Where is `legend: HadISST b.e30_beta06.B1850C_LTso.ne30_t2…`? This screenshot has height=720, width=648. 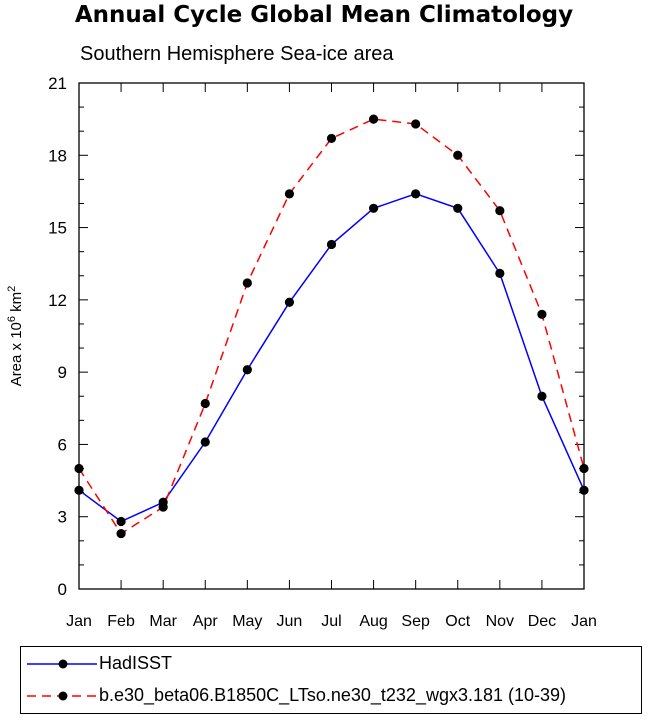 legend: HadISST b.e30_beta06.B1850C_LTso.ne30_t2… is located at coordinates (331, 680).